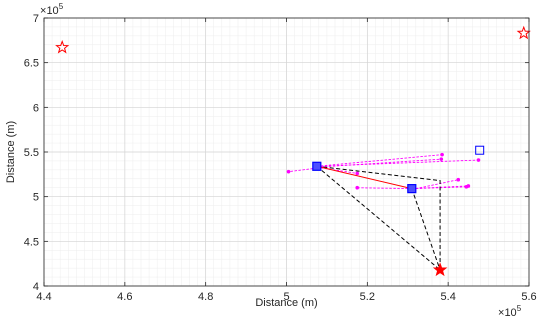 This screenshot has width=537, height=320. I want to click on x-tick-label: 4.4, so click(43, 297).